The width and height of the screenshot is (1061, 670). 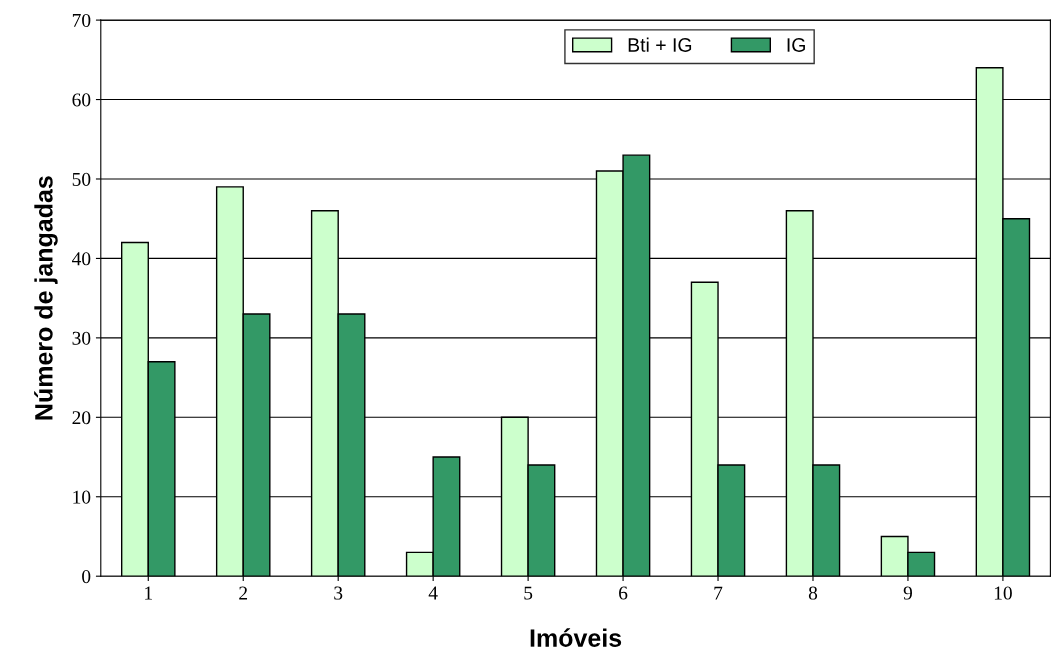 I want to click on x-tick-label: 9, so click(x=908, y=593).